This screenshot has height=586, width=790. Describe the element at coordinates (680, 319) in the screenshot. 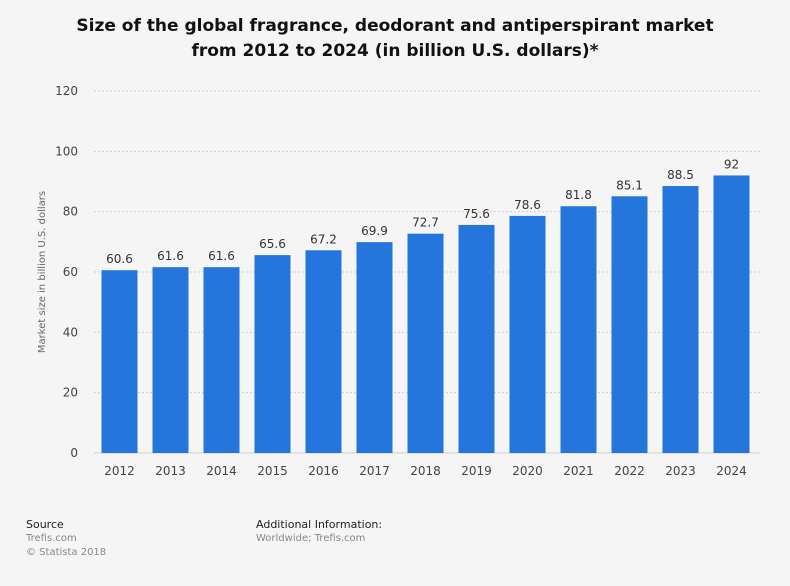

I see `bar-2023` at that location.